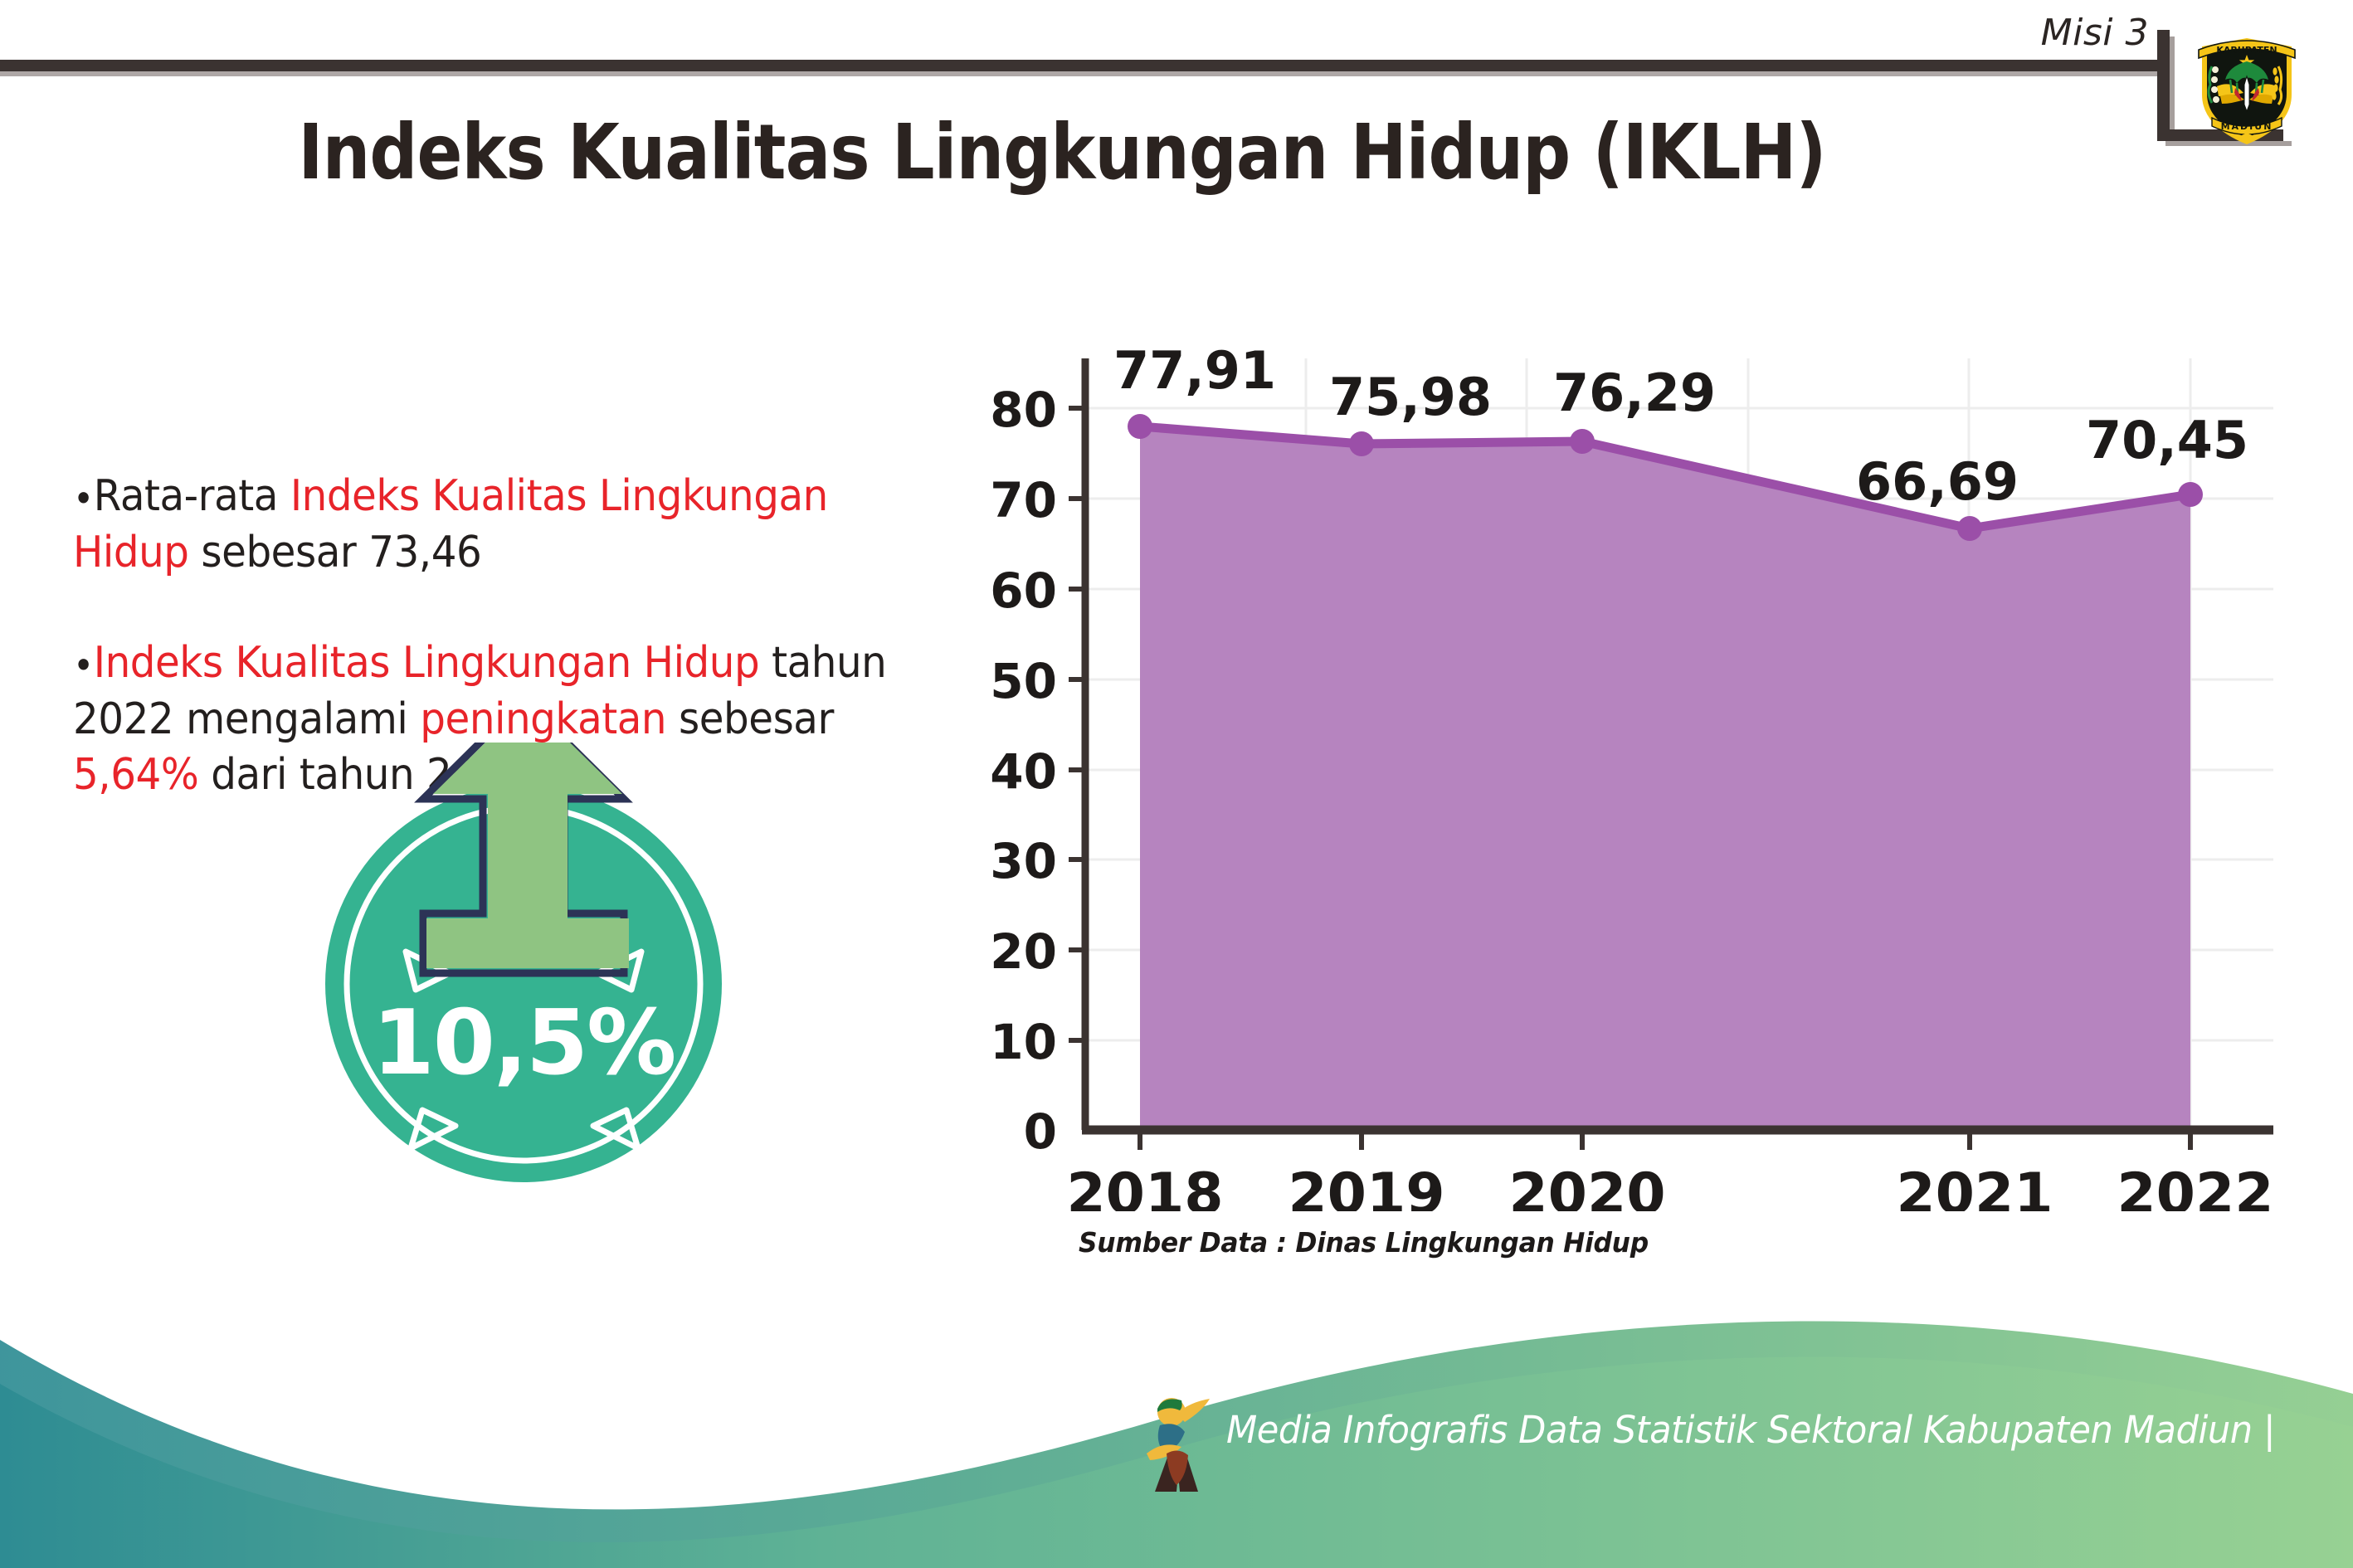 The image size is (2353, 1568). Describe the element at coordinates (1669, 1186) in the screenshot. I see `chart-x-tick-labels: 2018 2019 2020 2021 2022` at that location.